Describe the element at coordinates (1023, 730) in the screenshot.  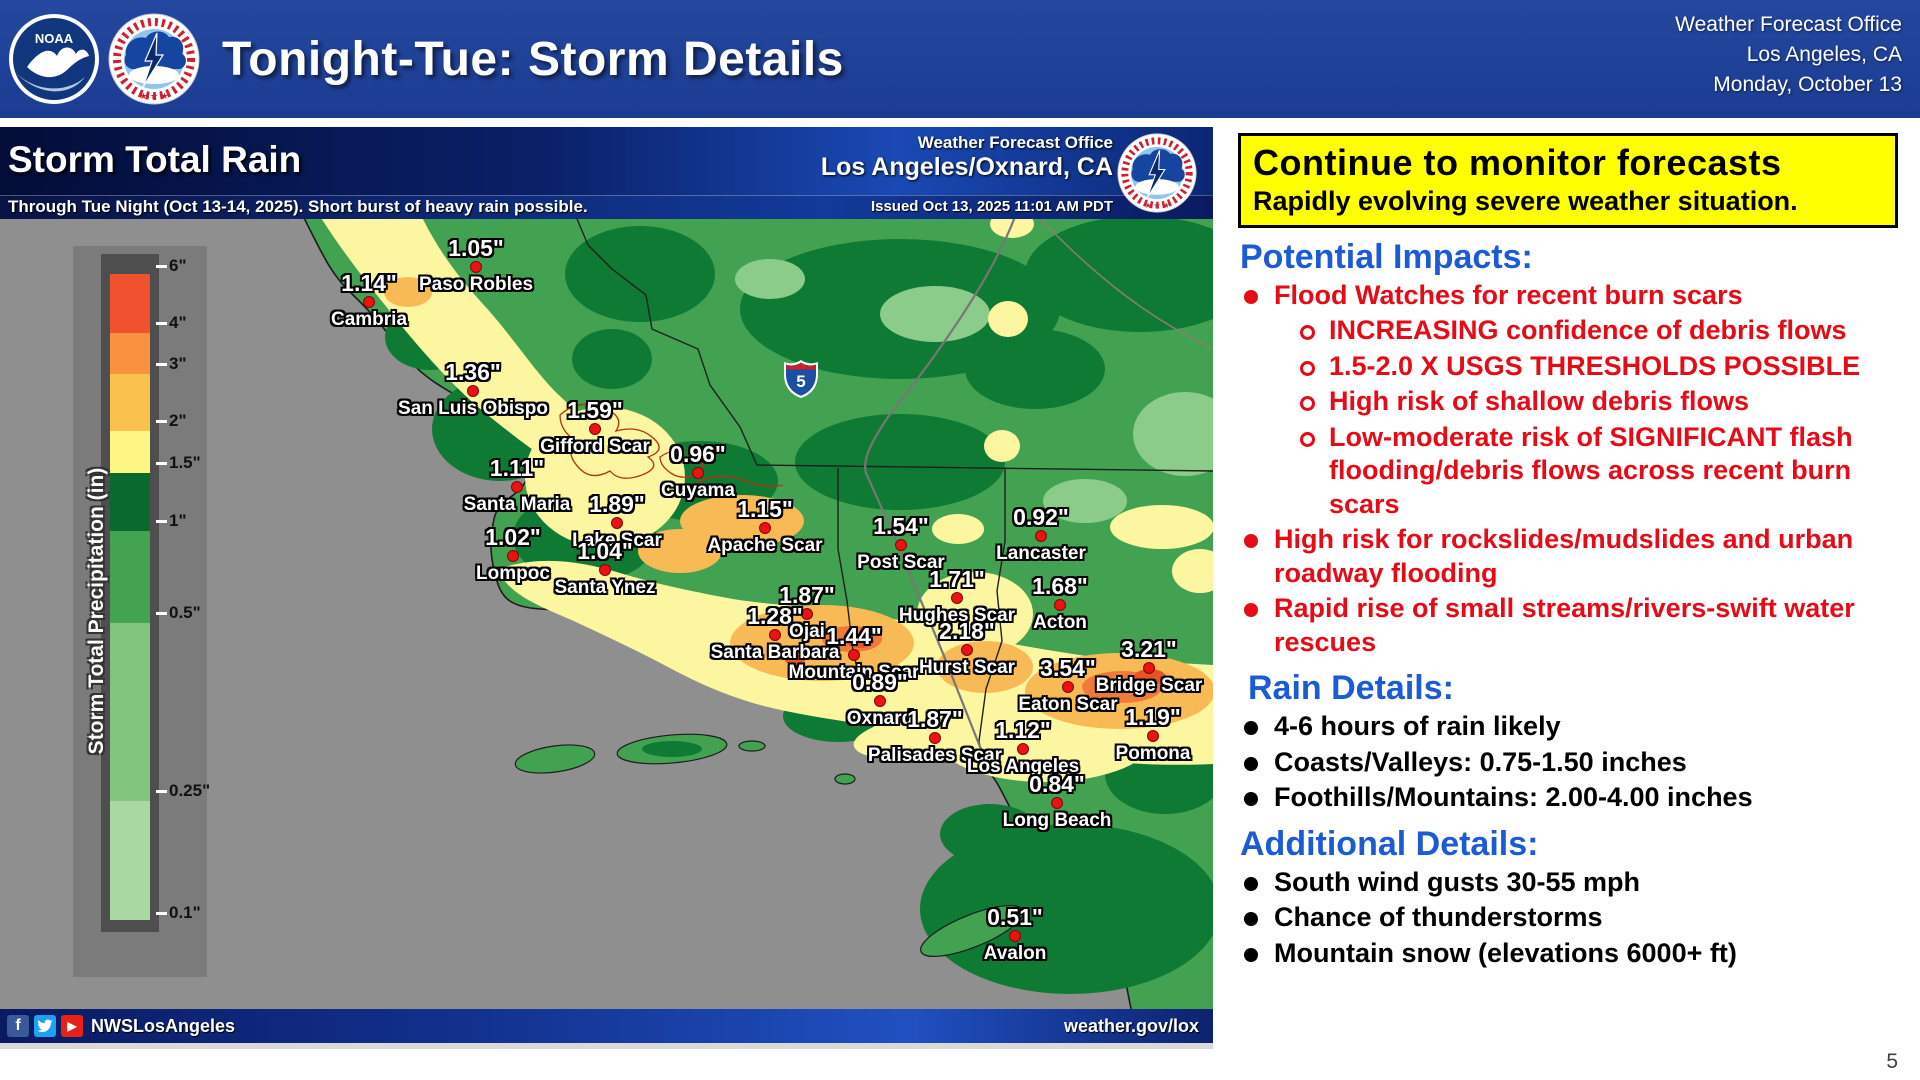
I see `point-value: 1.12"` at that location.